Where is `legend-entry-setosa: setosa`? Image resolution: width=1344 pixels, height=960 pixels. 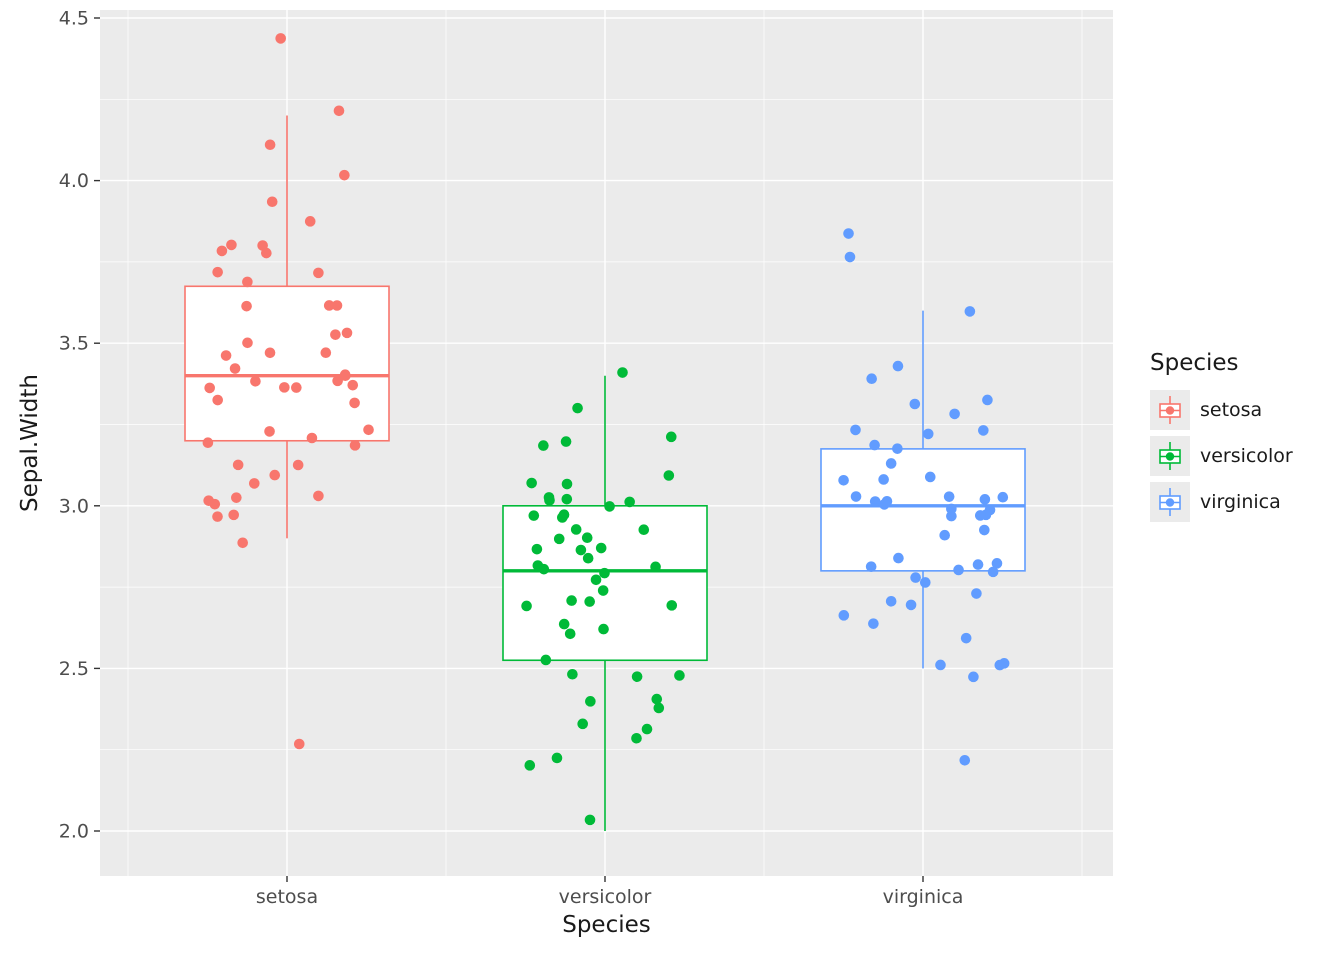
legend-entry-setosa: setosa is located at coordinates (1221, 410).